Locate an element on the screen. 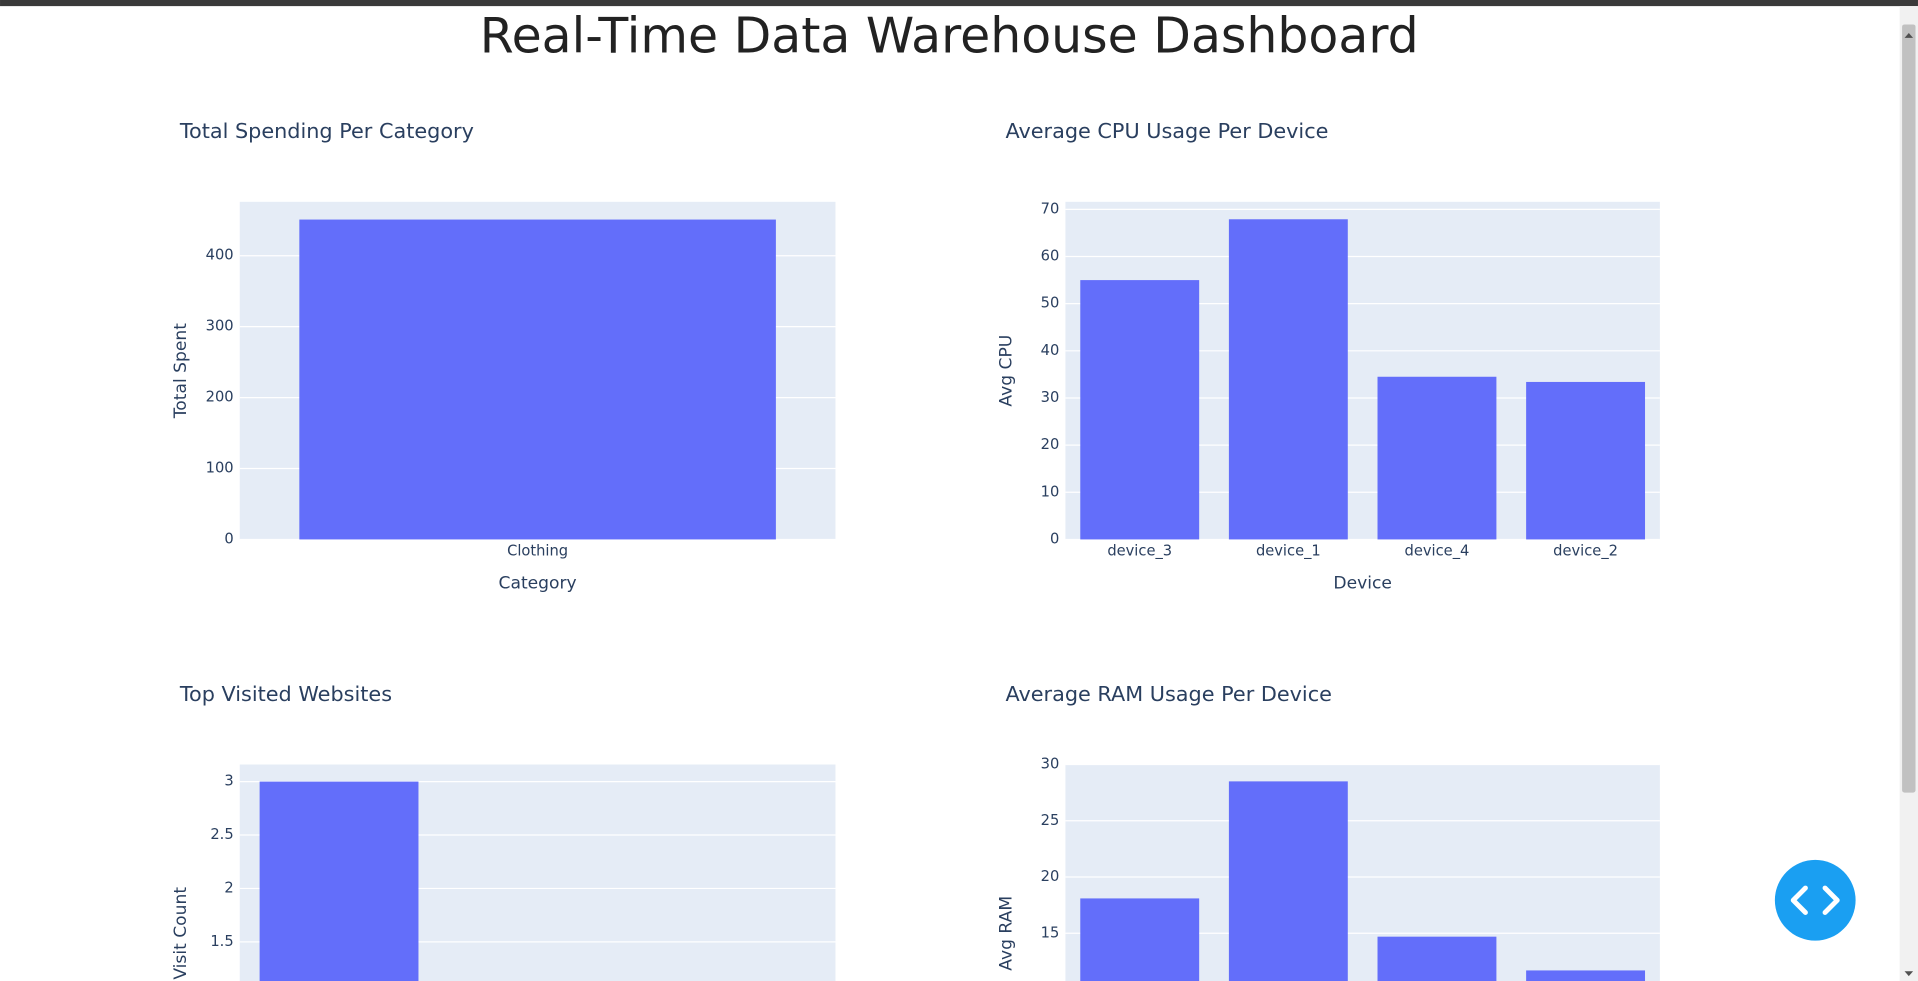 Image resolution: width=1918 pixels, height=981 pixels. code-button is located at coordinates (1815, 900).